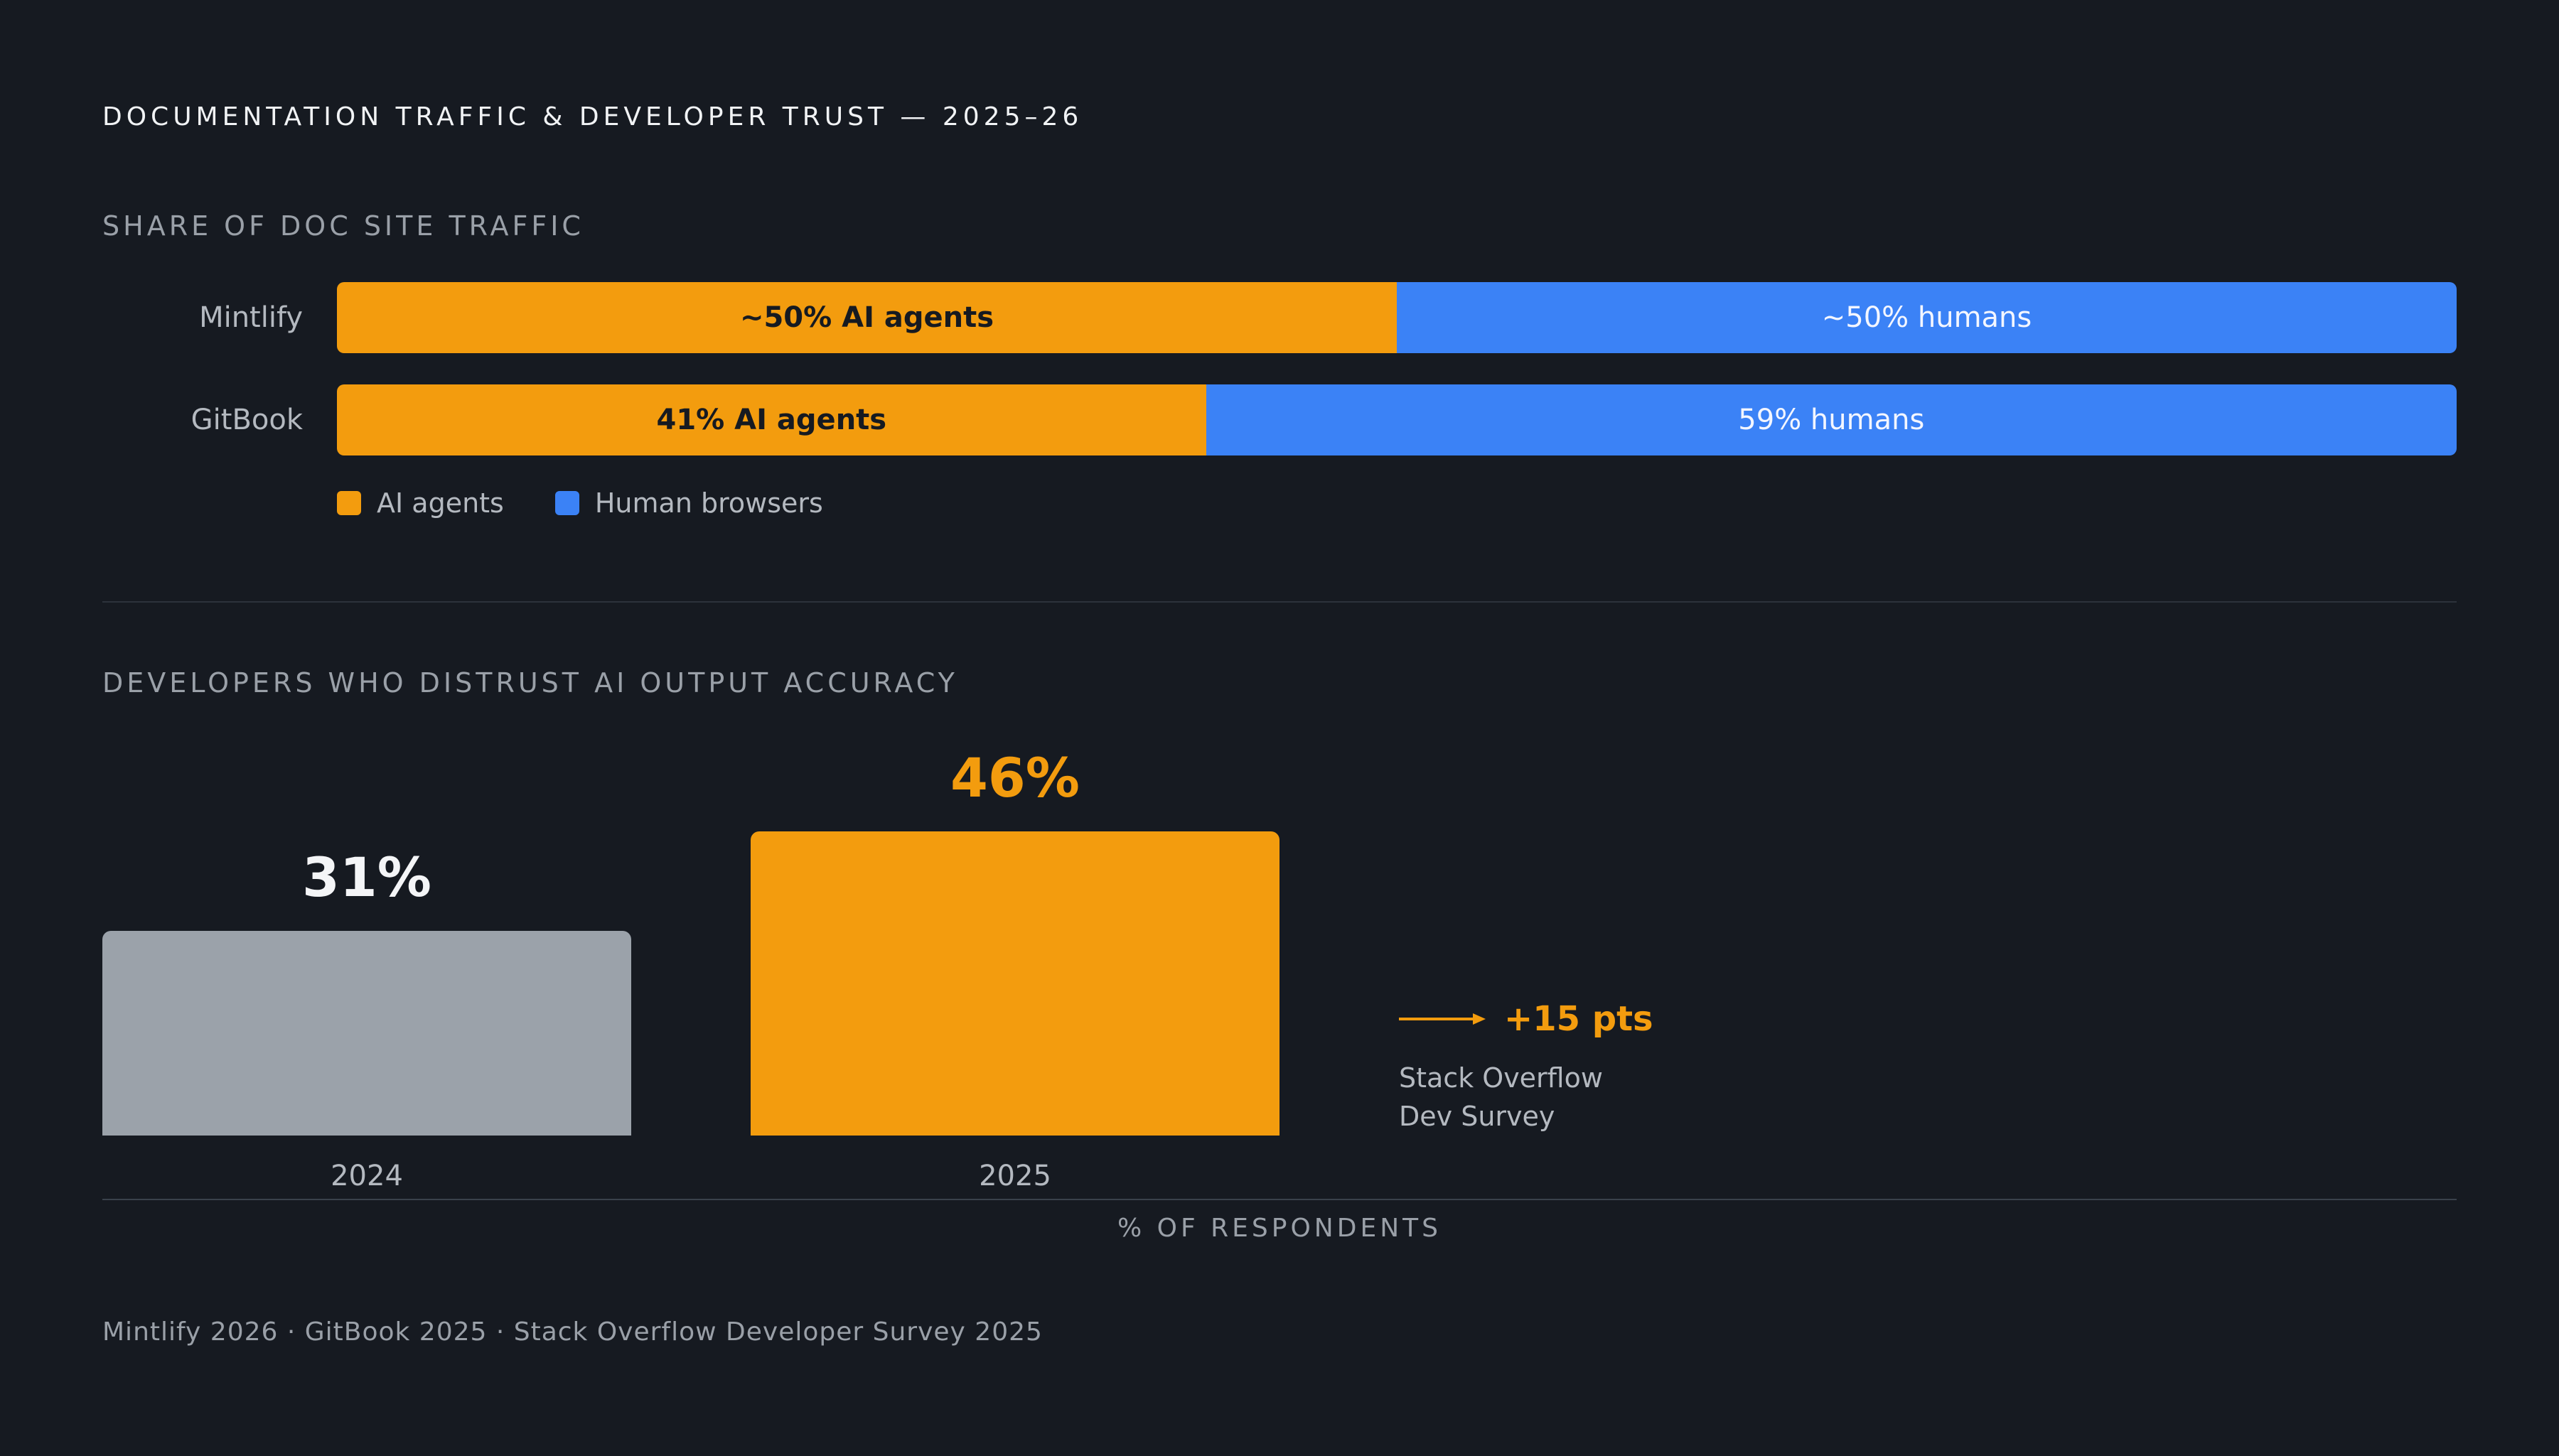 The image size is (2559, 1456). I want to click on section-divider, so click(1279, 602).